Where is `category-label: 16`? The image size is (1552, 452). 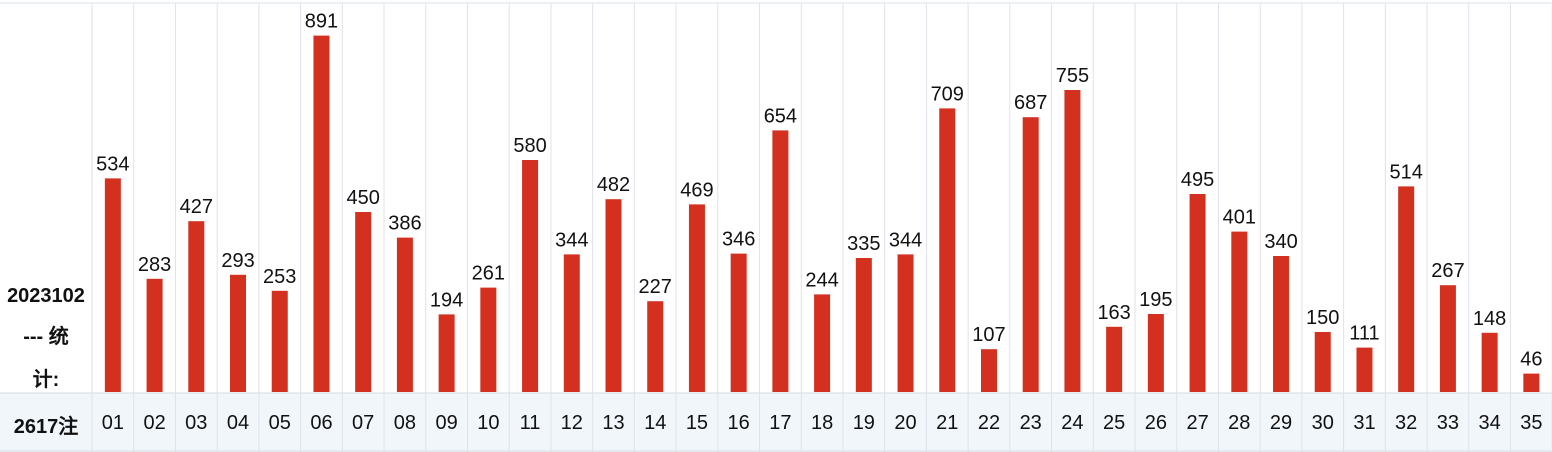
category-label: 16 is located at coordinates (739, 423).